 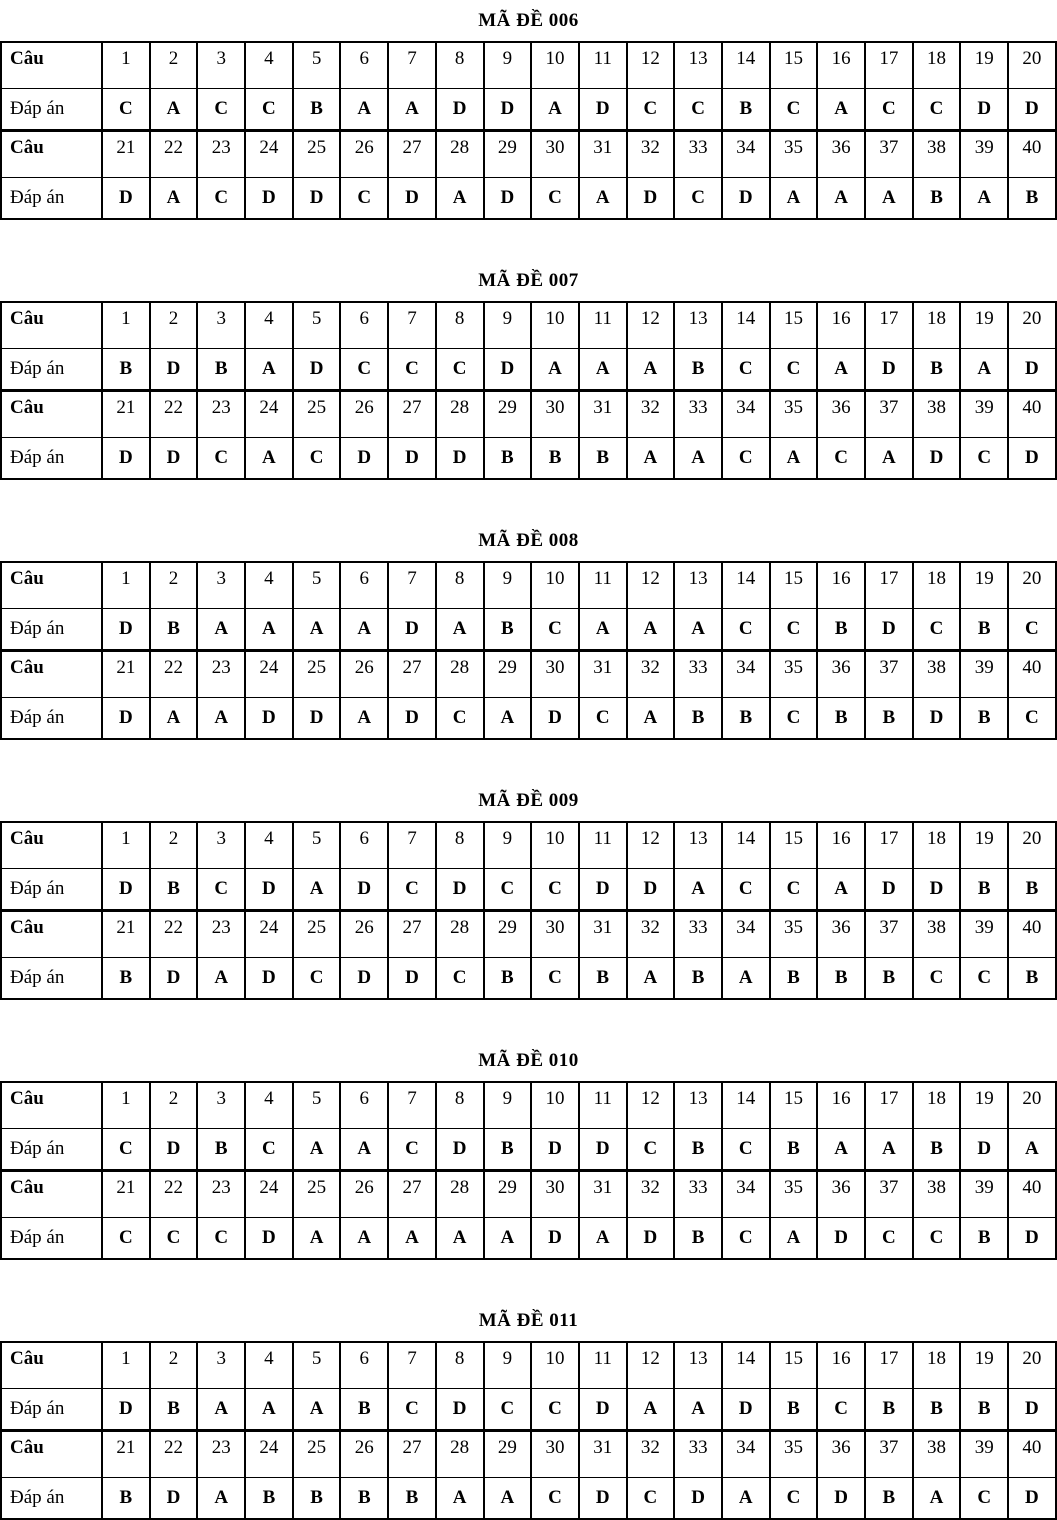 I want to click on question-number-cell: 34, so click(x=745, y=153).